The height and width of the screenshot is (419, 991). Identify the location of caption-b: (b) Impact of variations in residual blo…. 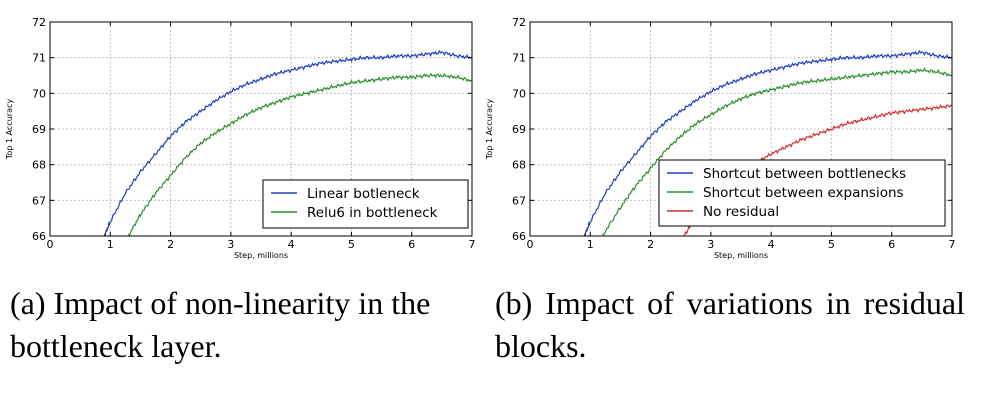
(730, 324).